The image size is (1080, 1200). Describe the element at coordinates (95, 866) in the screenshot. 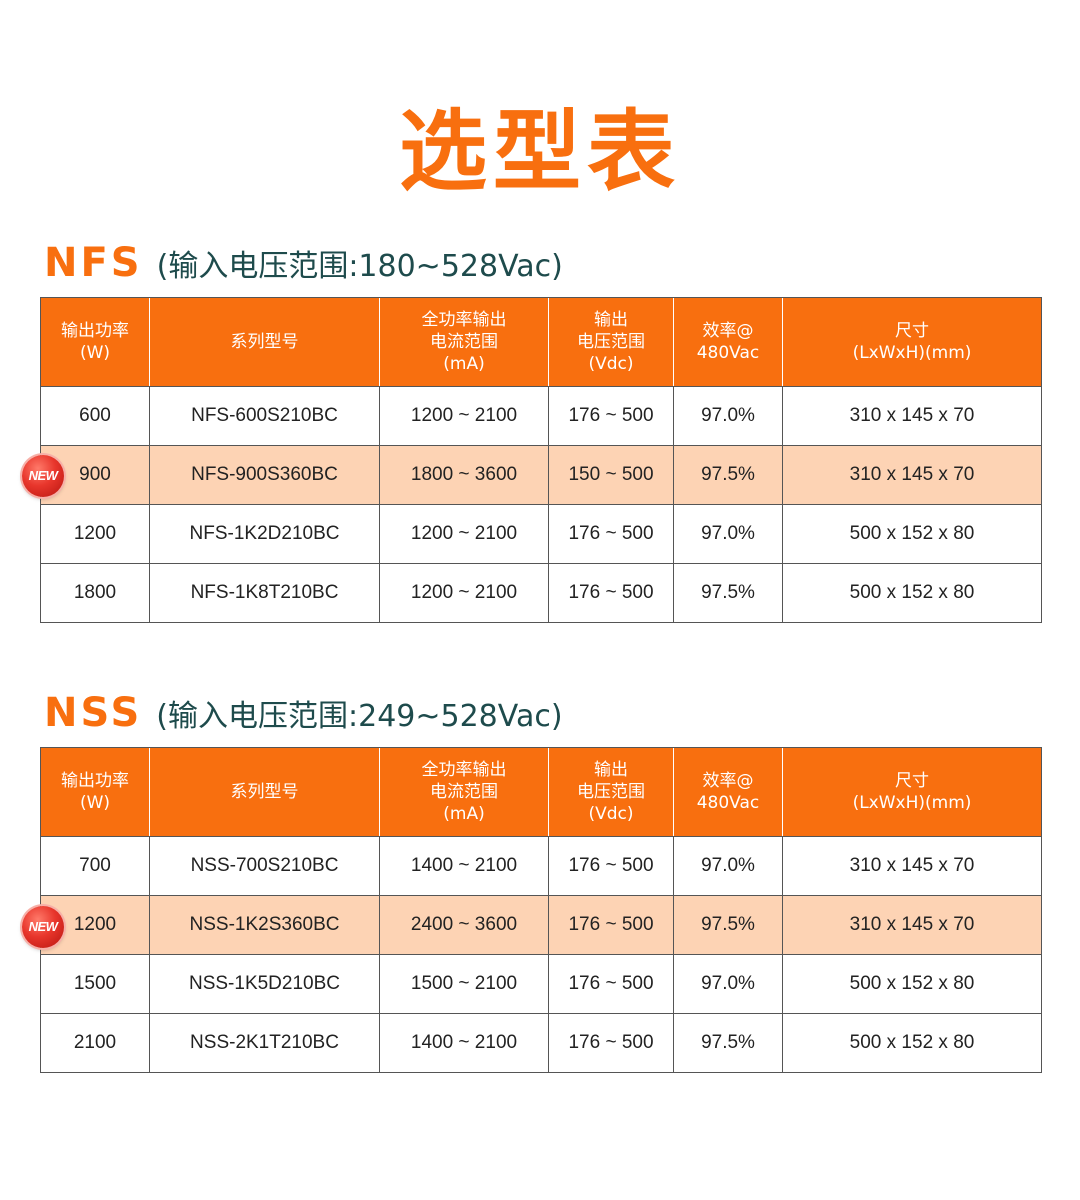

I see `cell-power: 700` at that location.